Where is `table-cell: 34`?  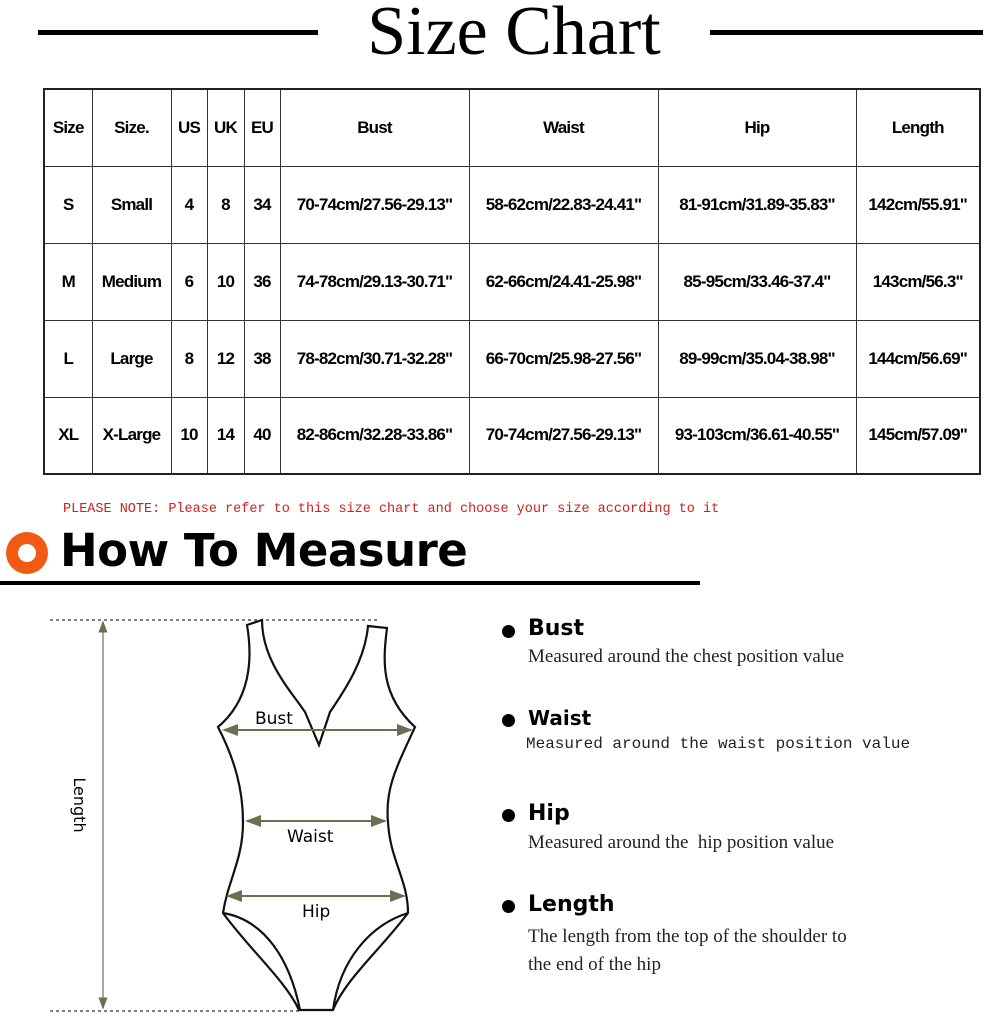 table-cell: 34 is located at coordinates (262, 204).